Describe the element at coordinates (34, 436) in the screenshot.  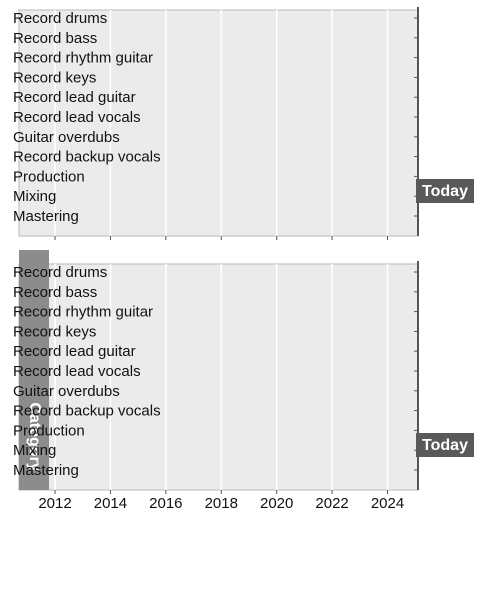
I see `facet-strip-label: Category` at that location.